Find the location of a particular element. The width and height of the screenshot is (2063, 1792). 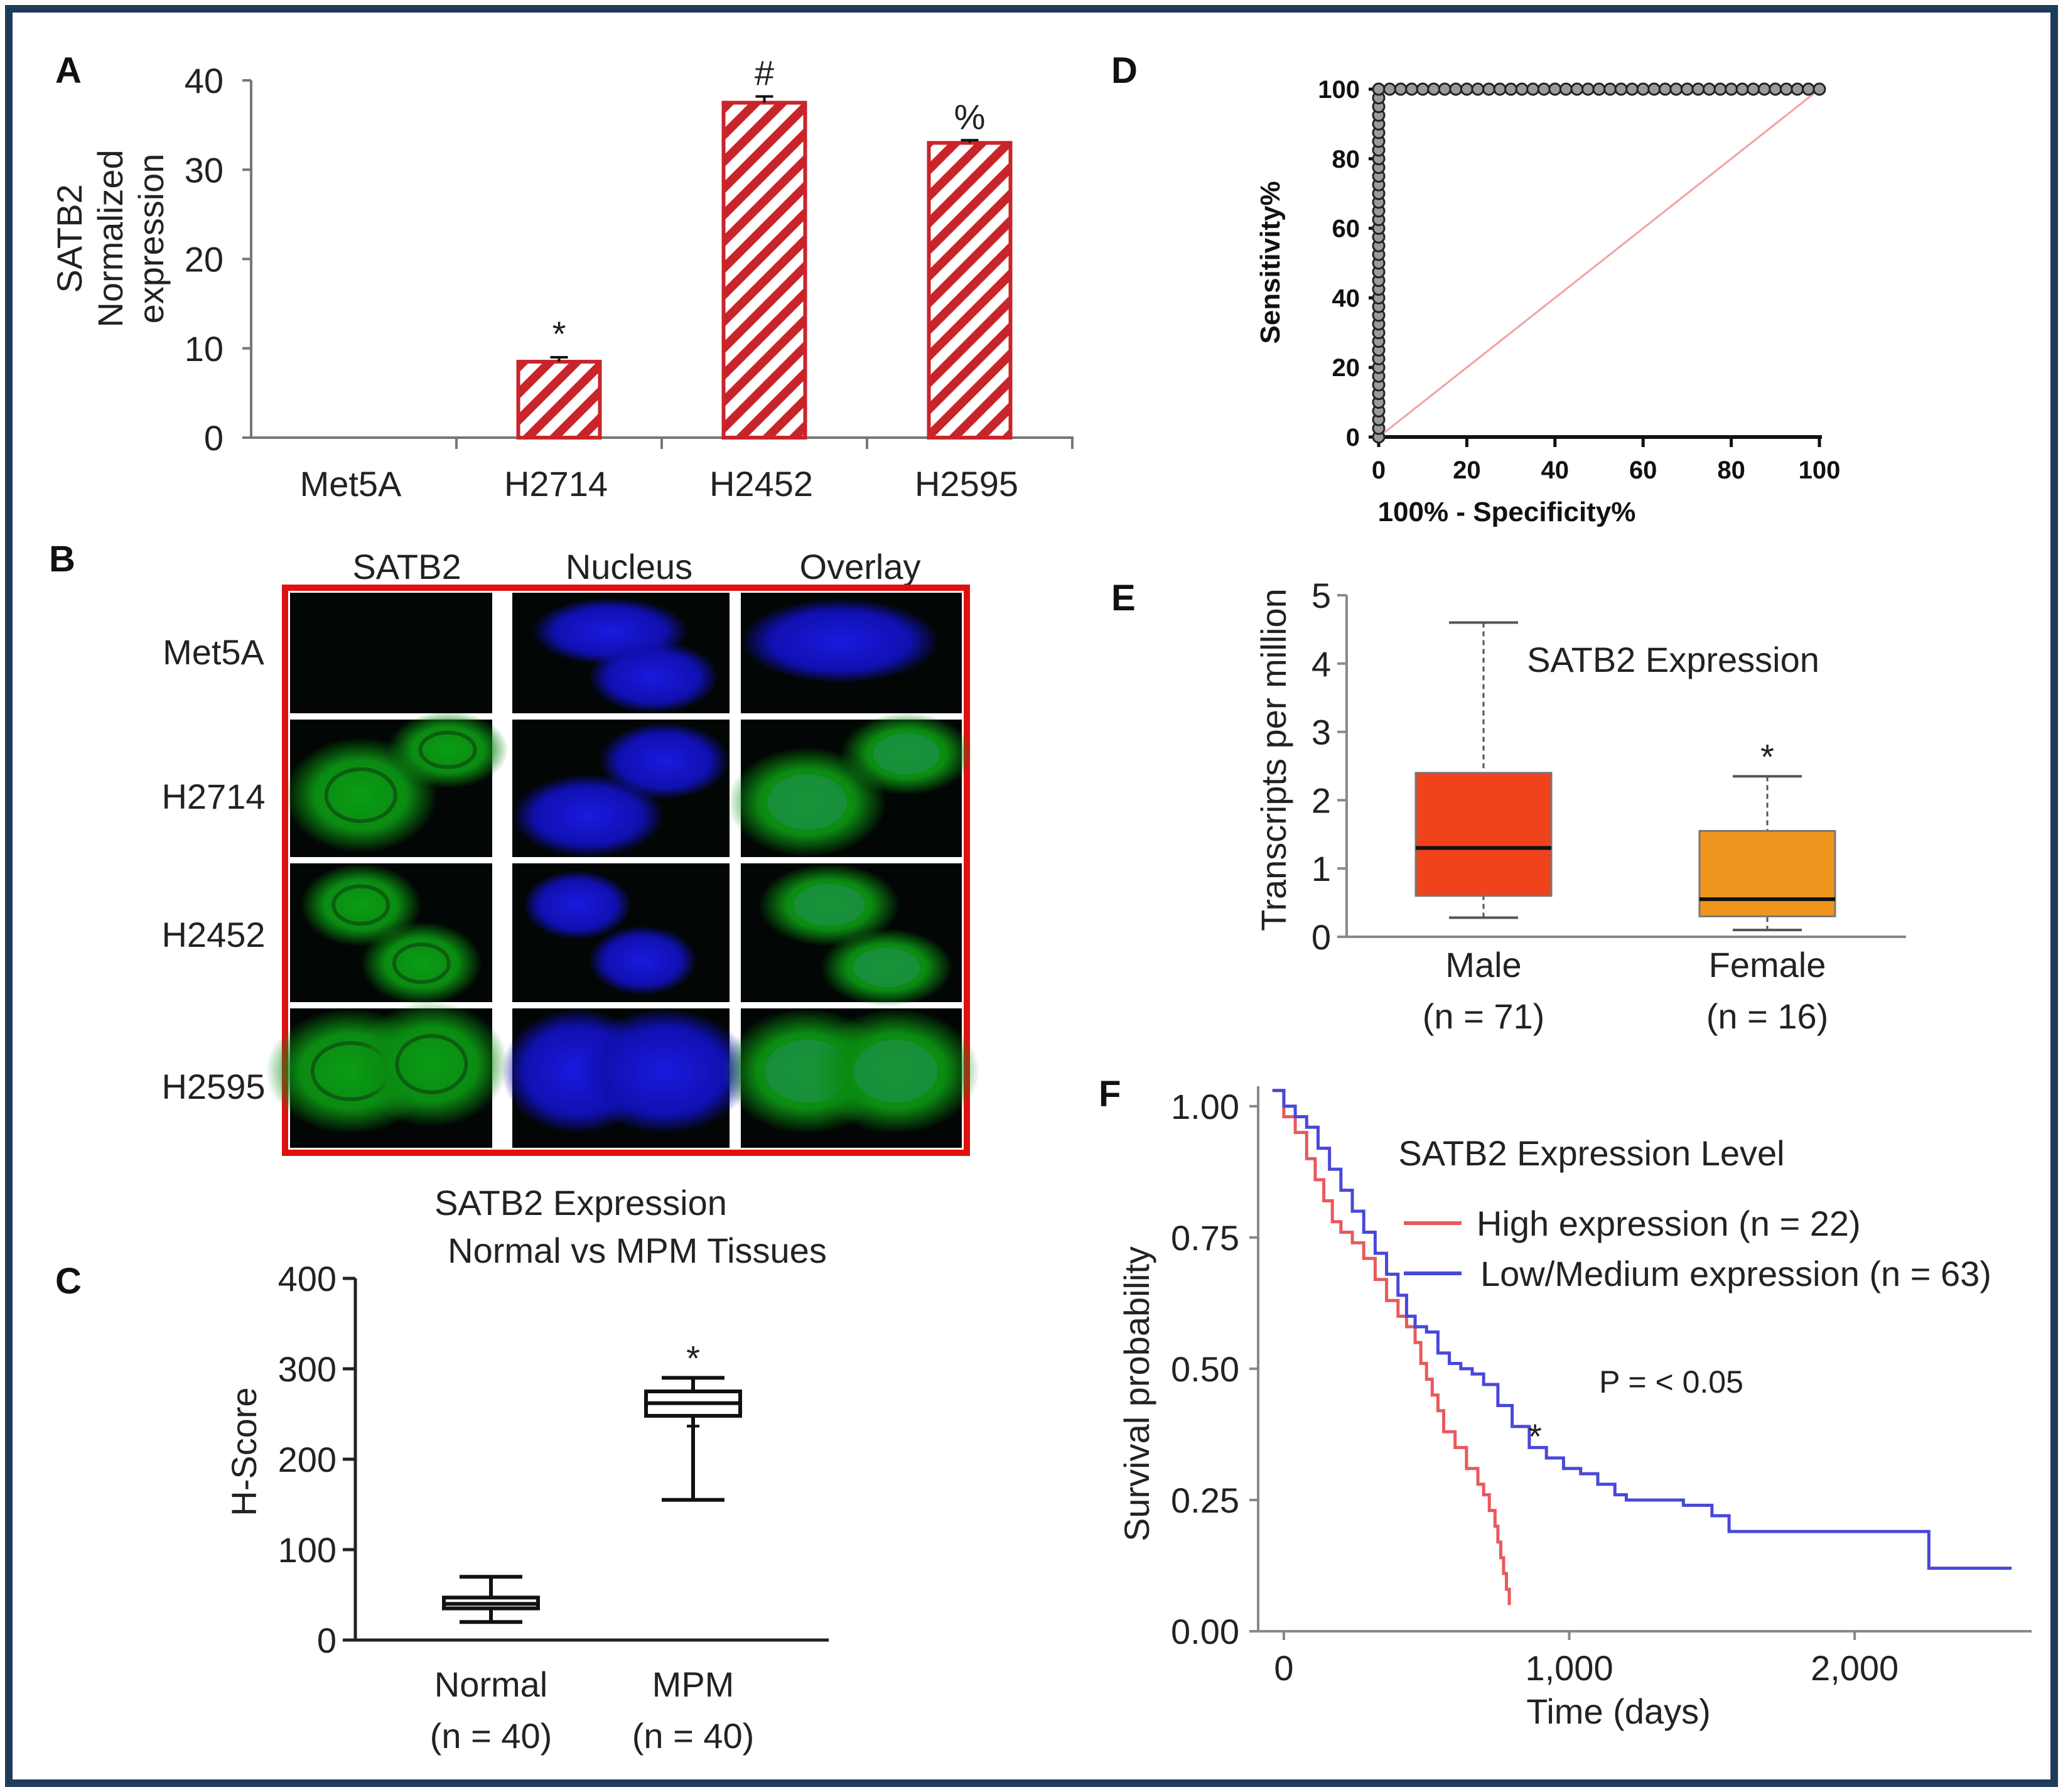

panel-e-ytick-label: 2 is located at coordinates (1321, 800).